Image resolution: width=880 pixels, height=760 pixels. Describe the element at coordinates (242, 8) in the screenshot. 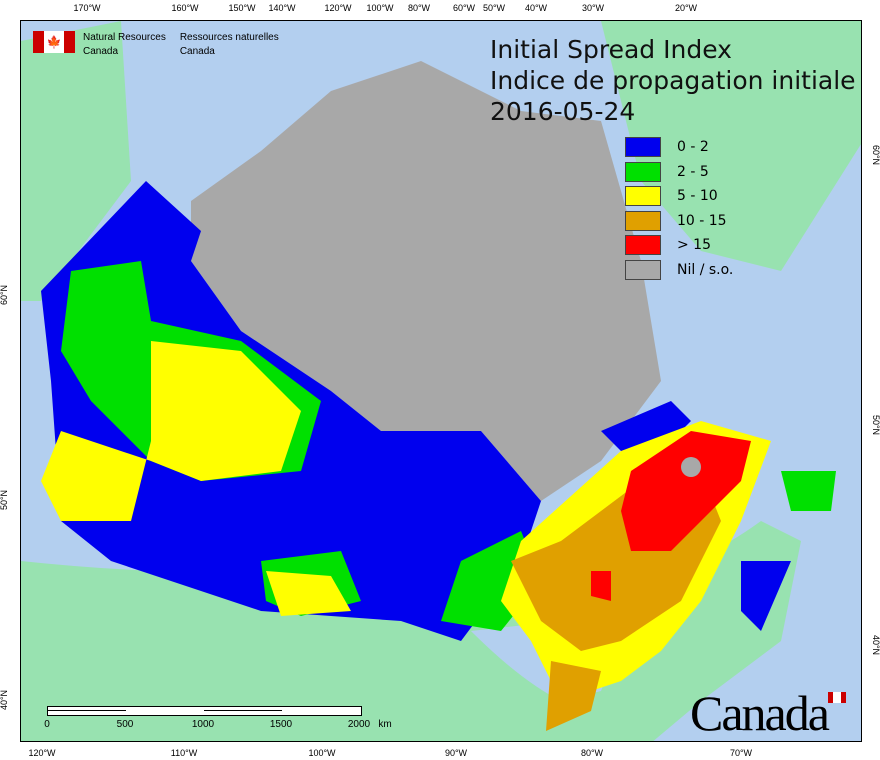

I see `top-tick: 150°W` at that location.